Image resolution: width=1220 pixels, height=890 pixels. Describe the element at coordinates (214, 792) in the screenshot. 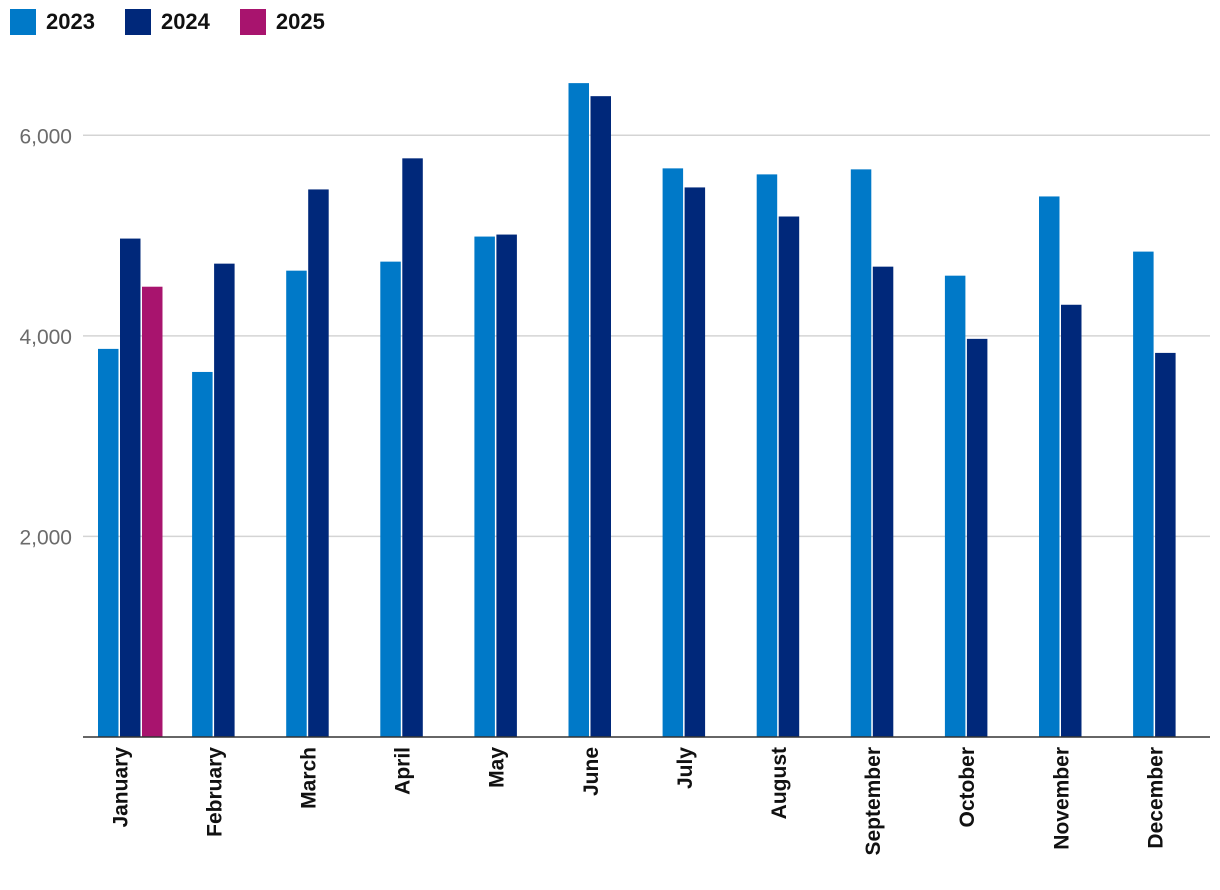

I see `x-tick-label-february: February` at that location.